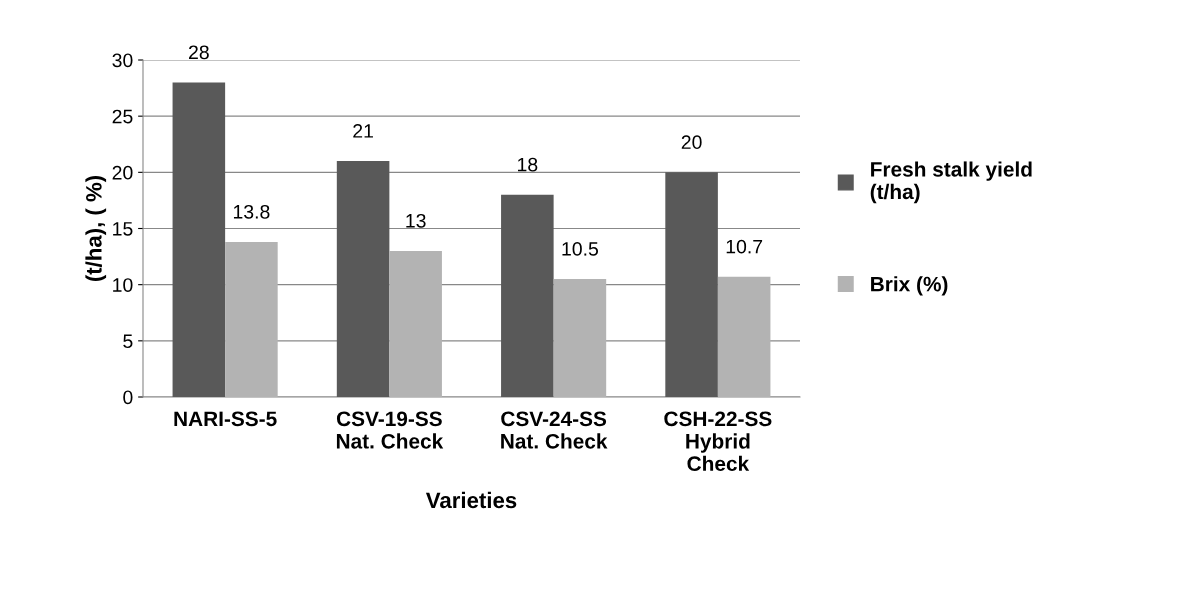 The height and width of the screenshot is (603, 1203). Describe the element at coordinates (123, 229) in the screenshot. I see `y-tick-label: 15` at that location.